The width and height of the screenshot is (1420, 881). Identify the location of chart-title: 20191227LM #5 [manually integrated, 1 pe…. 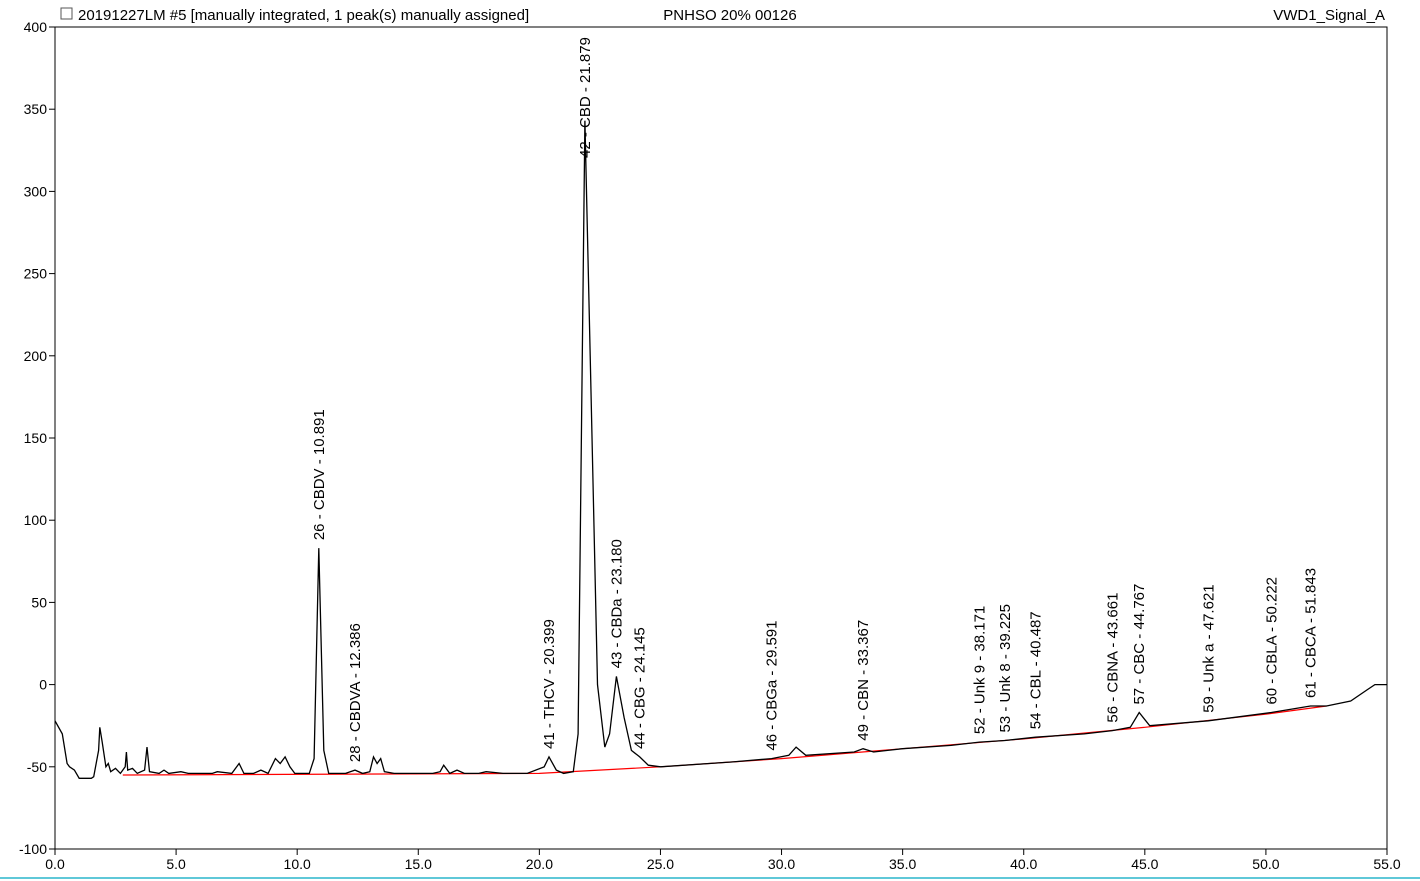
(303, 15).